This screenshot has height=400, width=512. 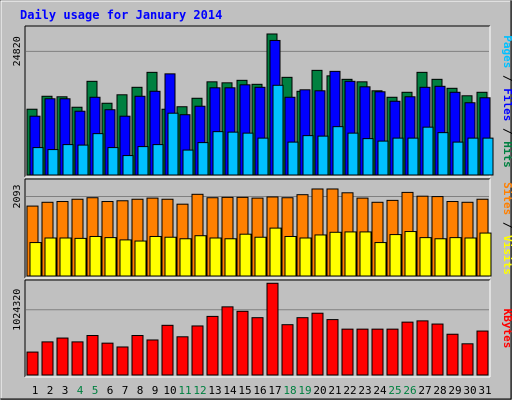 I want to click on x-tick-label-day-18: 18, so click(x=289, y=390).